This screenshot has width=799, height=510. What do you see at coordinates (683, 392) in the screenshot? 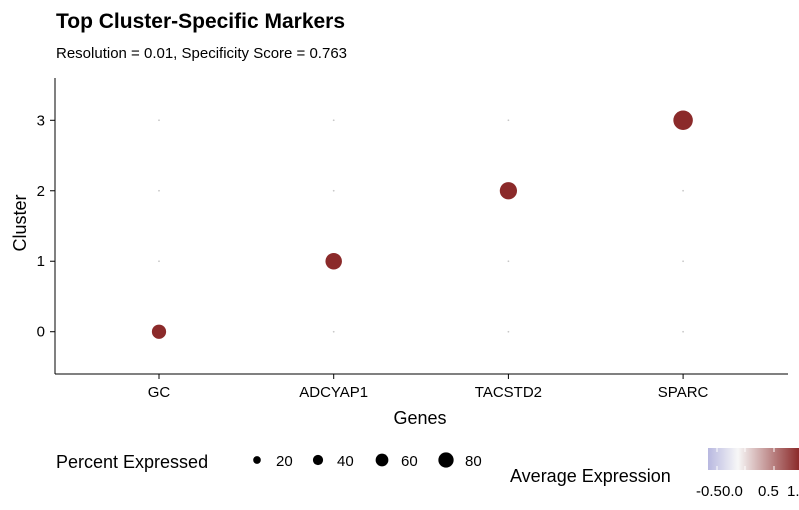
I see `x-tick-label: SPARC` at bounding box center [683, 392].